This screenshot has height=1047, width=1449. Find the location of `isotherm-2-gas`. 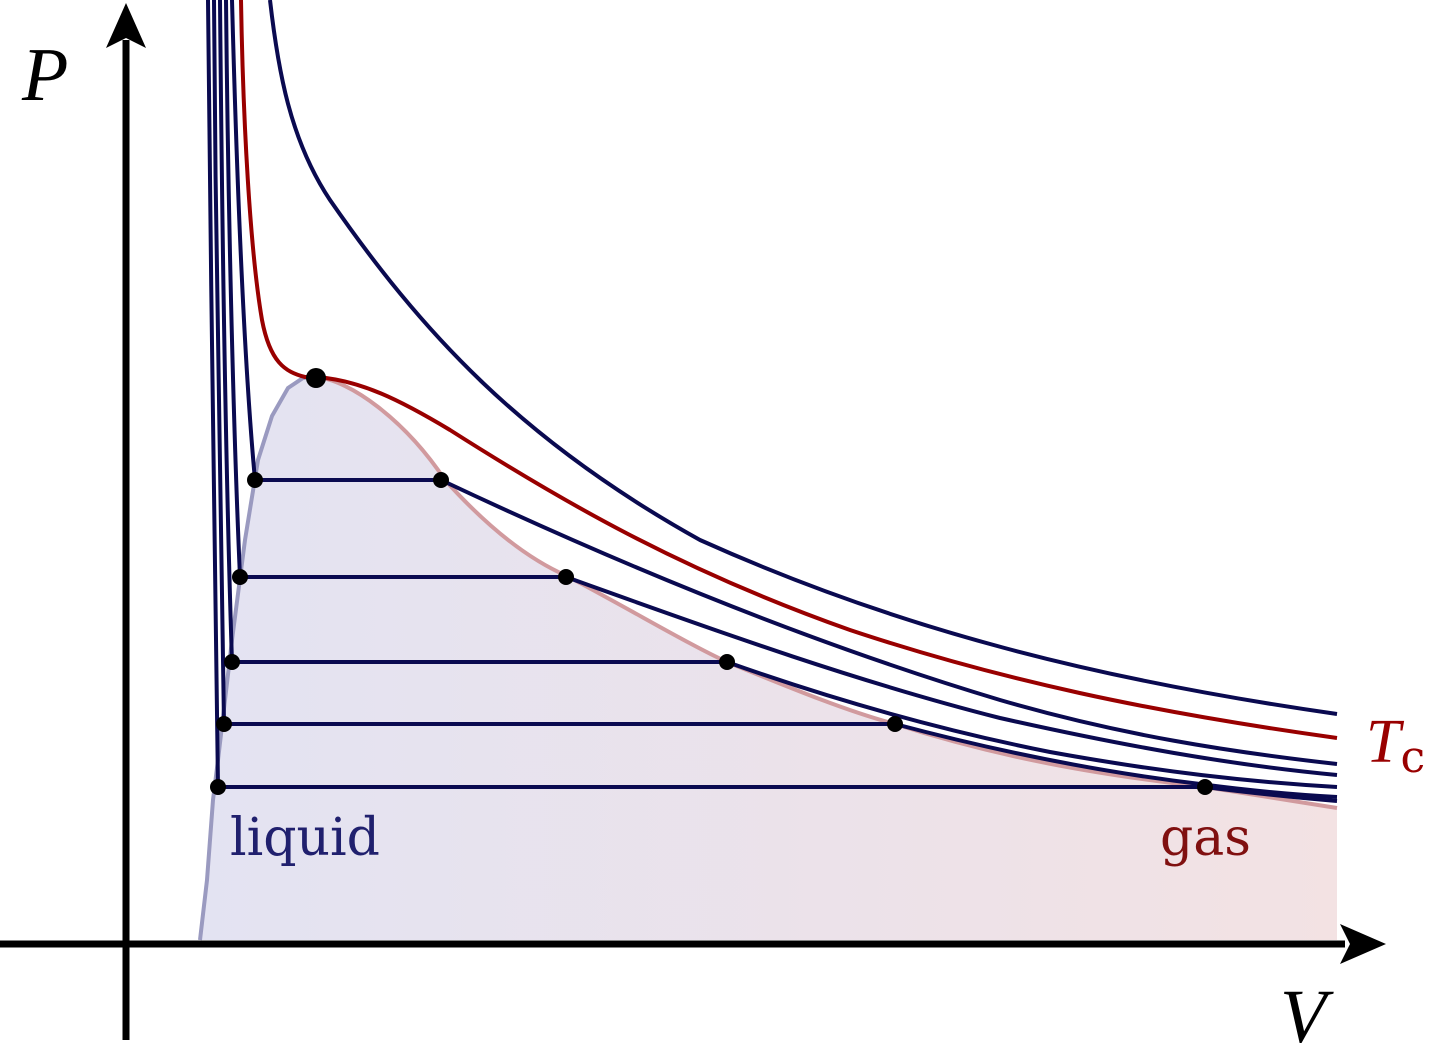

isotherm-2-gas is located at coordinates (951, 676).